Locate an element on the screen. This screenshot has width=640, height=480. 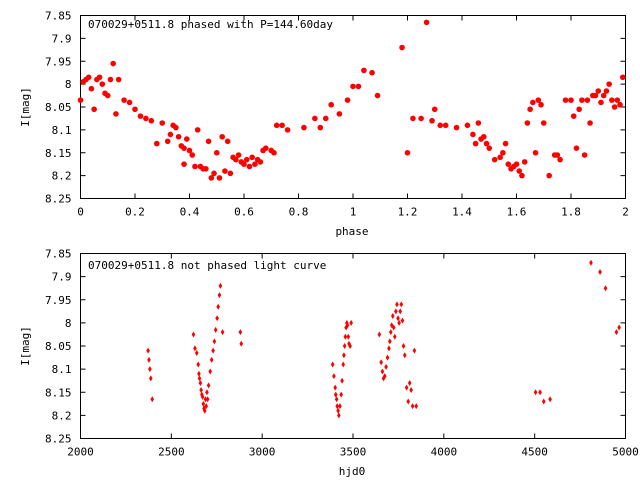
x-axis-label: hjd0 is located at coordinates (352, 471).